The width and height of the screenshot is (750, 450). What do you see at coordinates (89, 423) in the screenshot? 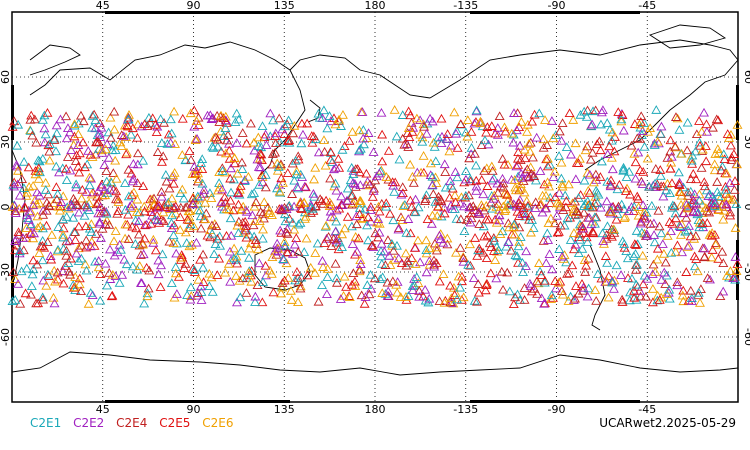
I see `legend-item-c2e2: C2E2` at bounding box center [89, 423].